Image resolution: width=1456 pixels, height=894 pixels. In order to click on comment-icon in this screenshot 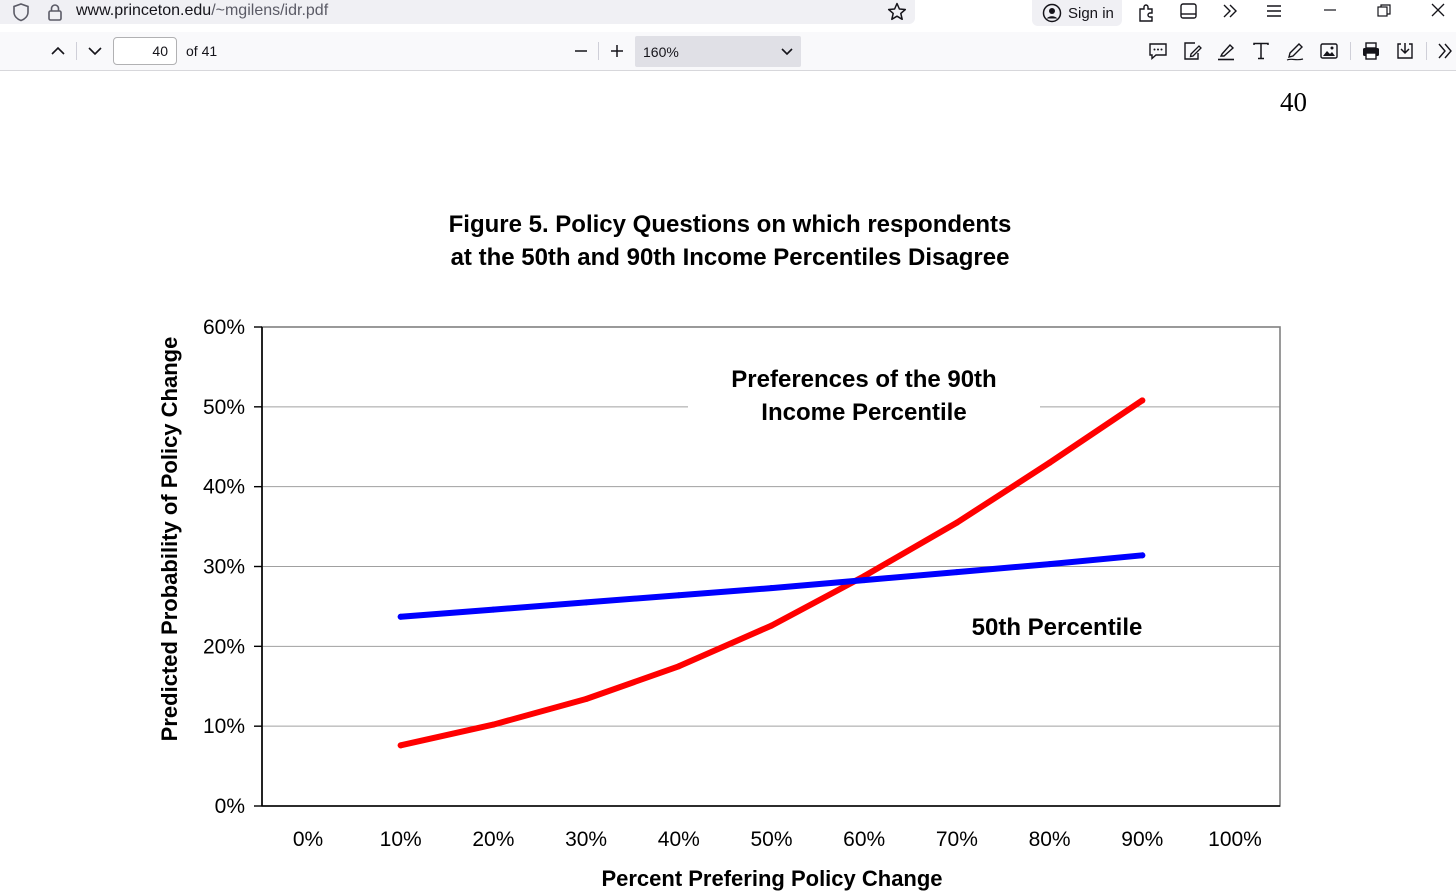, I will do `click(1158, 52)`.